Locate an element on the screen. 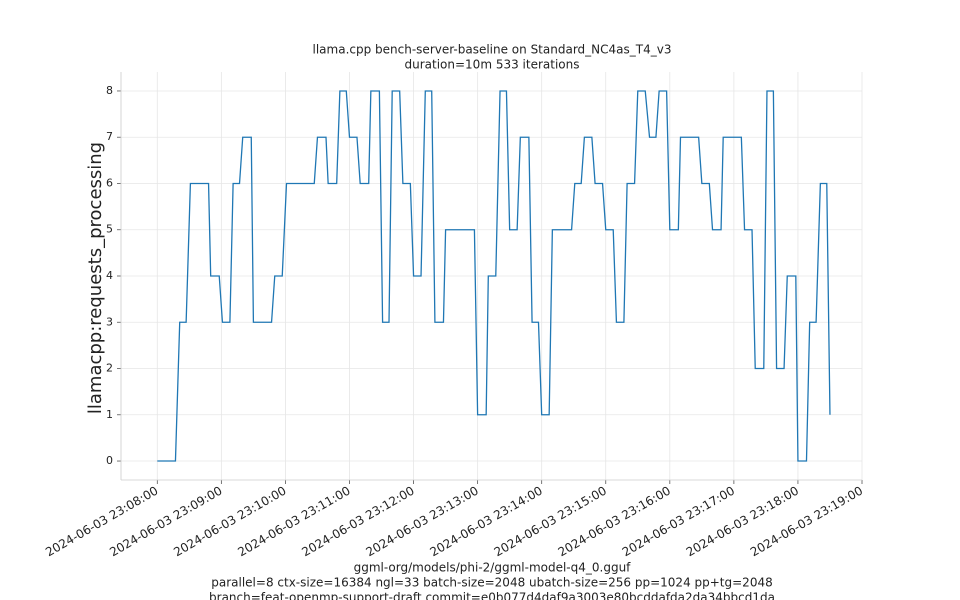  y-axis-label: llamacpp:requests_processing is located at coordinates (95, 278).